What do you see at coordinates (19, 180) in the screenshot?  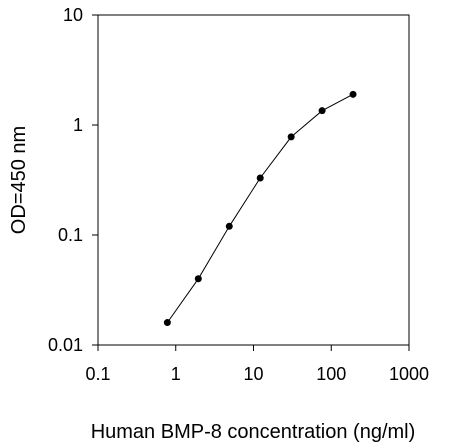 I see `y-axis-title: OD=450 nm` at bounding box center [19, 180].